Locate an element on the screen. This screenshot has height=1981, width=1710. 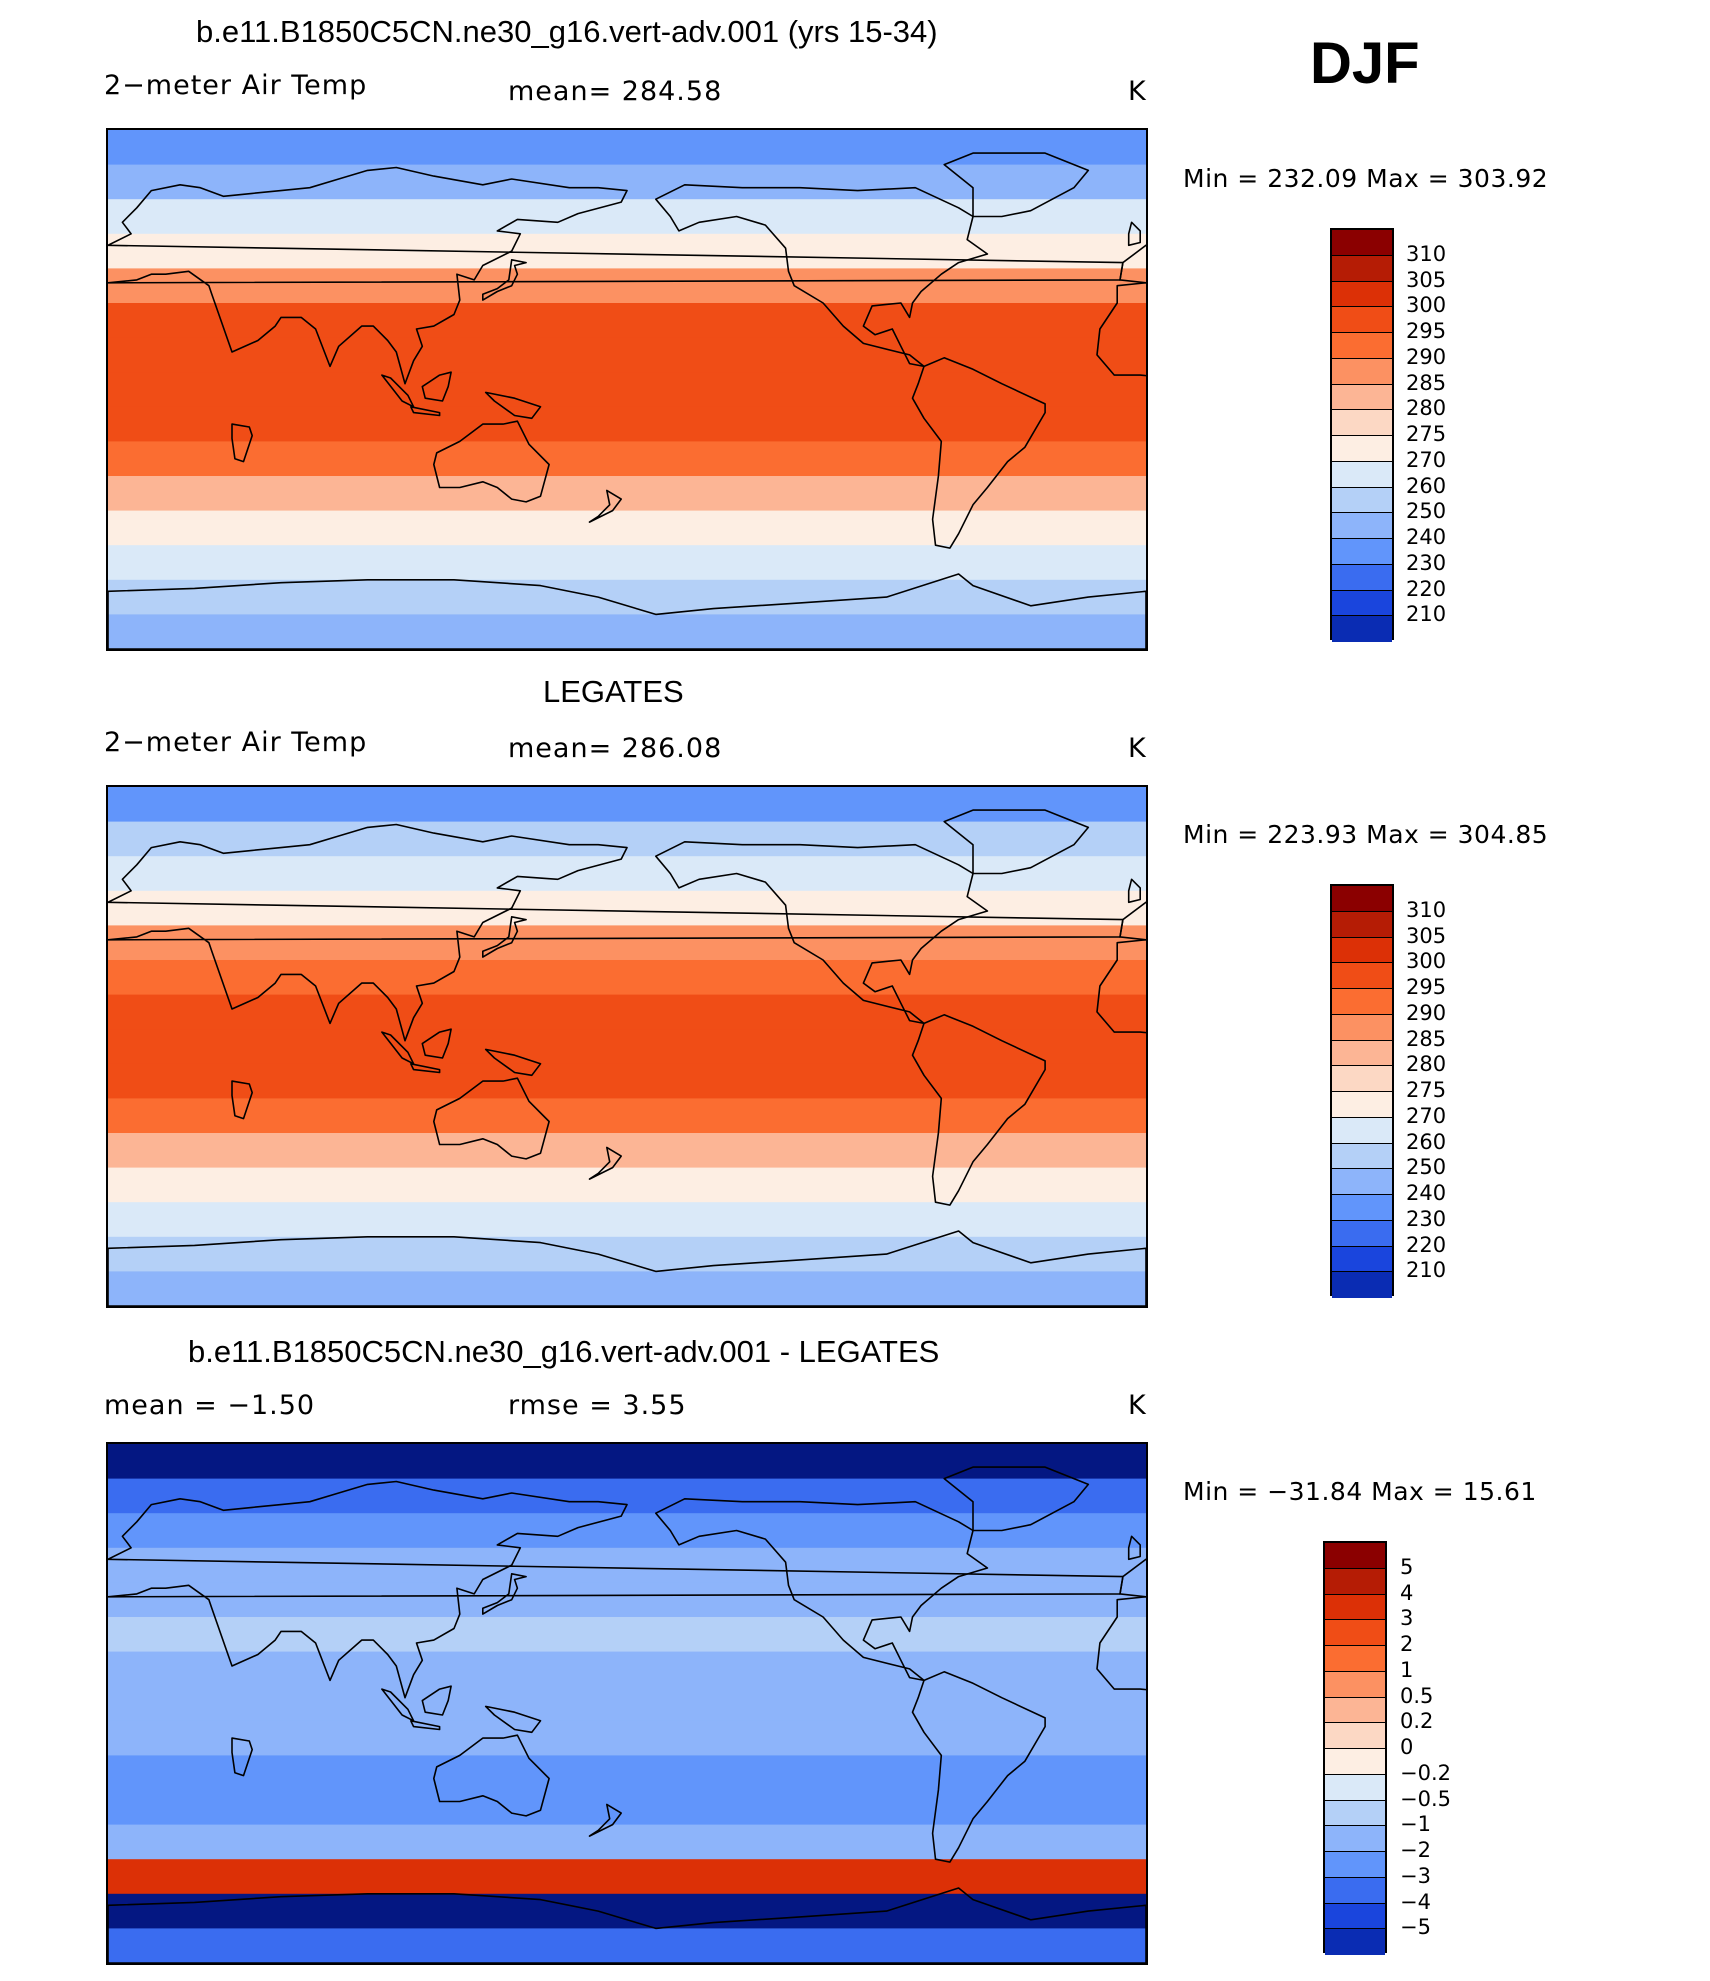
colorbar-tick-label: 2 is located at coordinates (1407, 1644).